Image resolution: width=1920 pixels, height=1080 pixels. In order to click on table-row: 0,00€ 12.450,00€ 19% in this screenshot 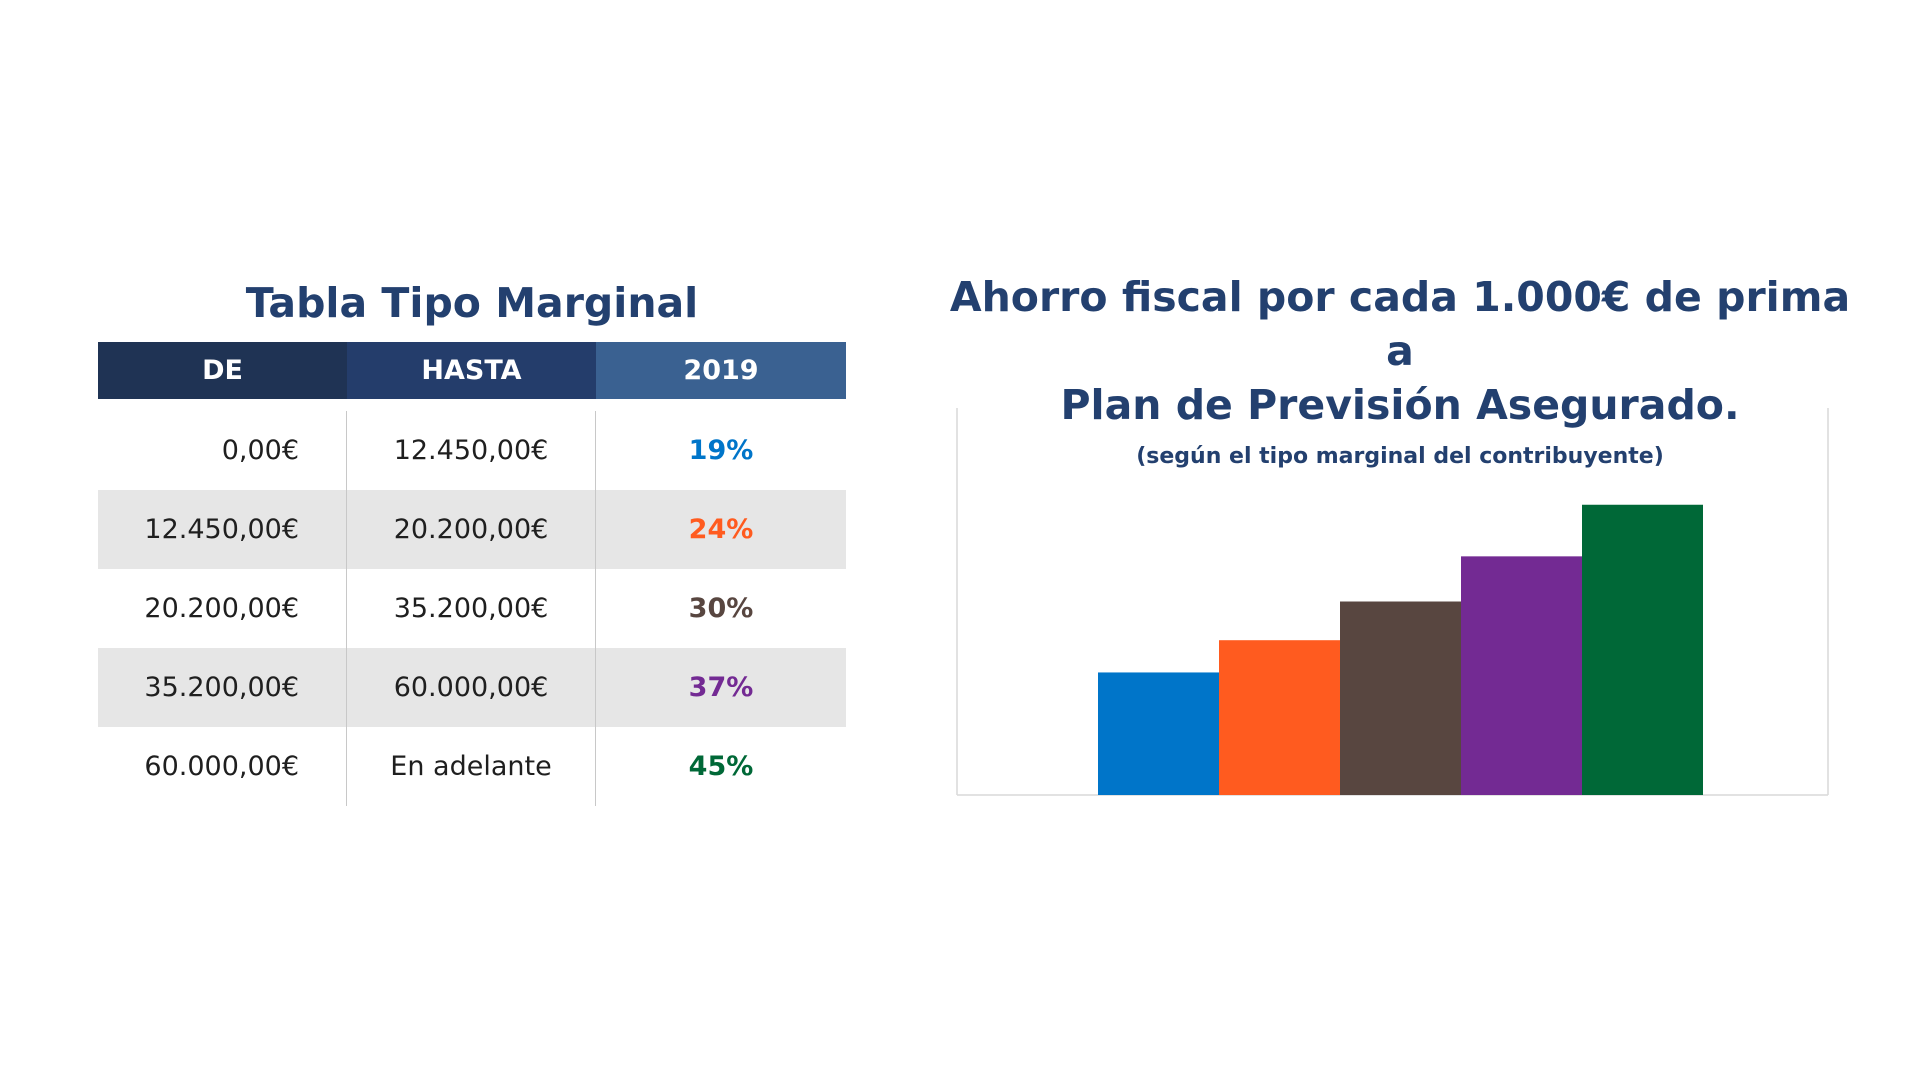, I will do `click(472, 450)`.